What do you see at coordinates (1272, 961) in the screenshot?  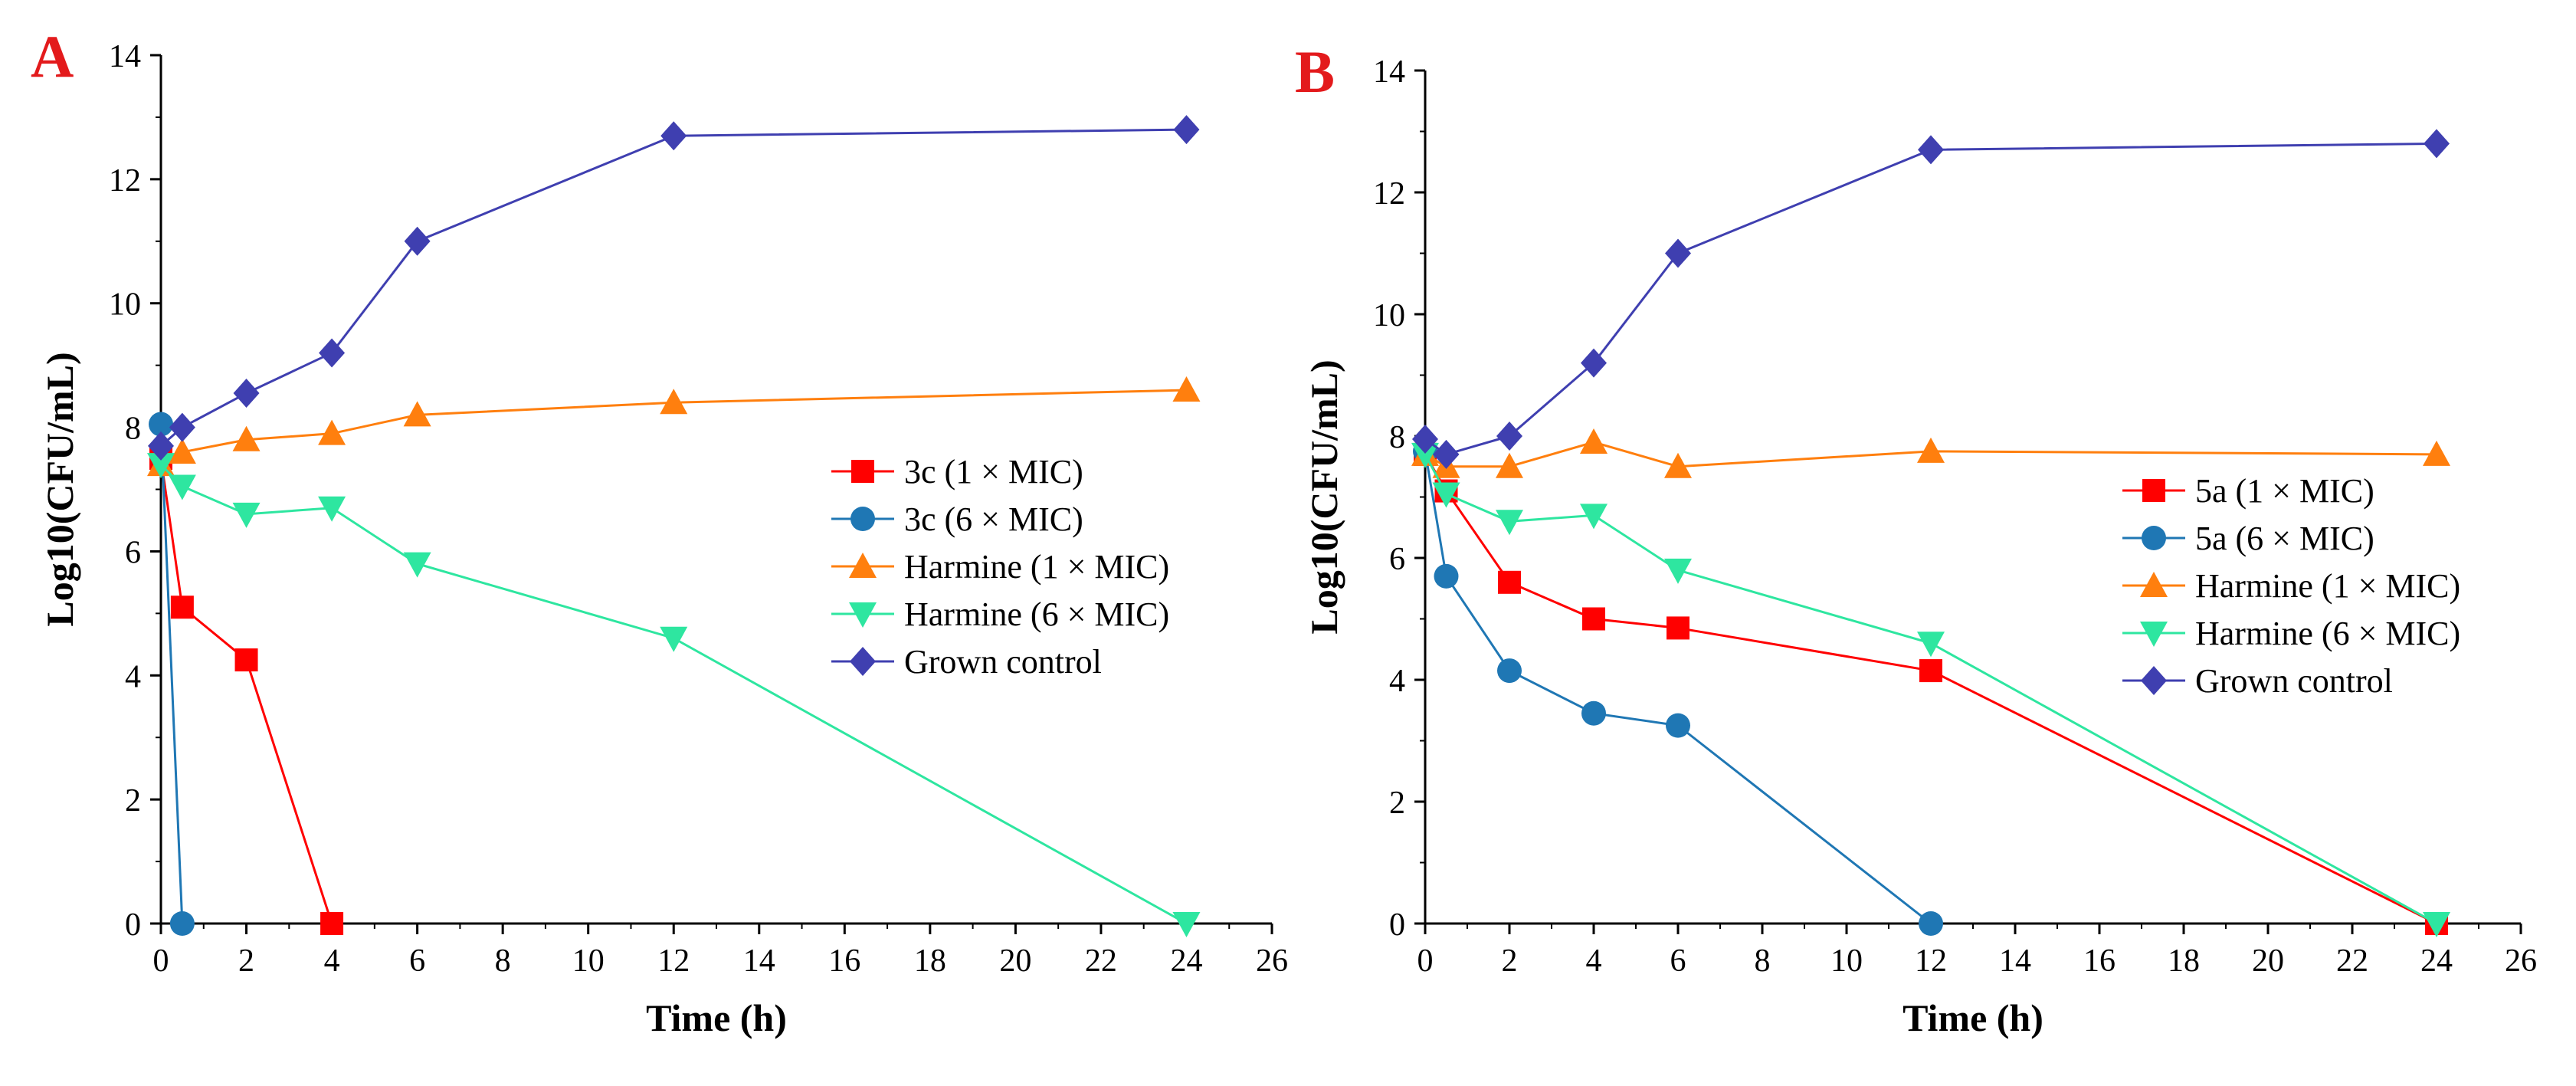 I see `x-tick-label: 26` at bounding box center [1272, 961].